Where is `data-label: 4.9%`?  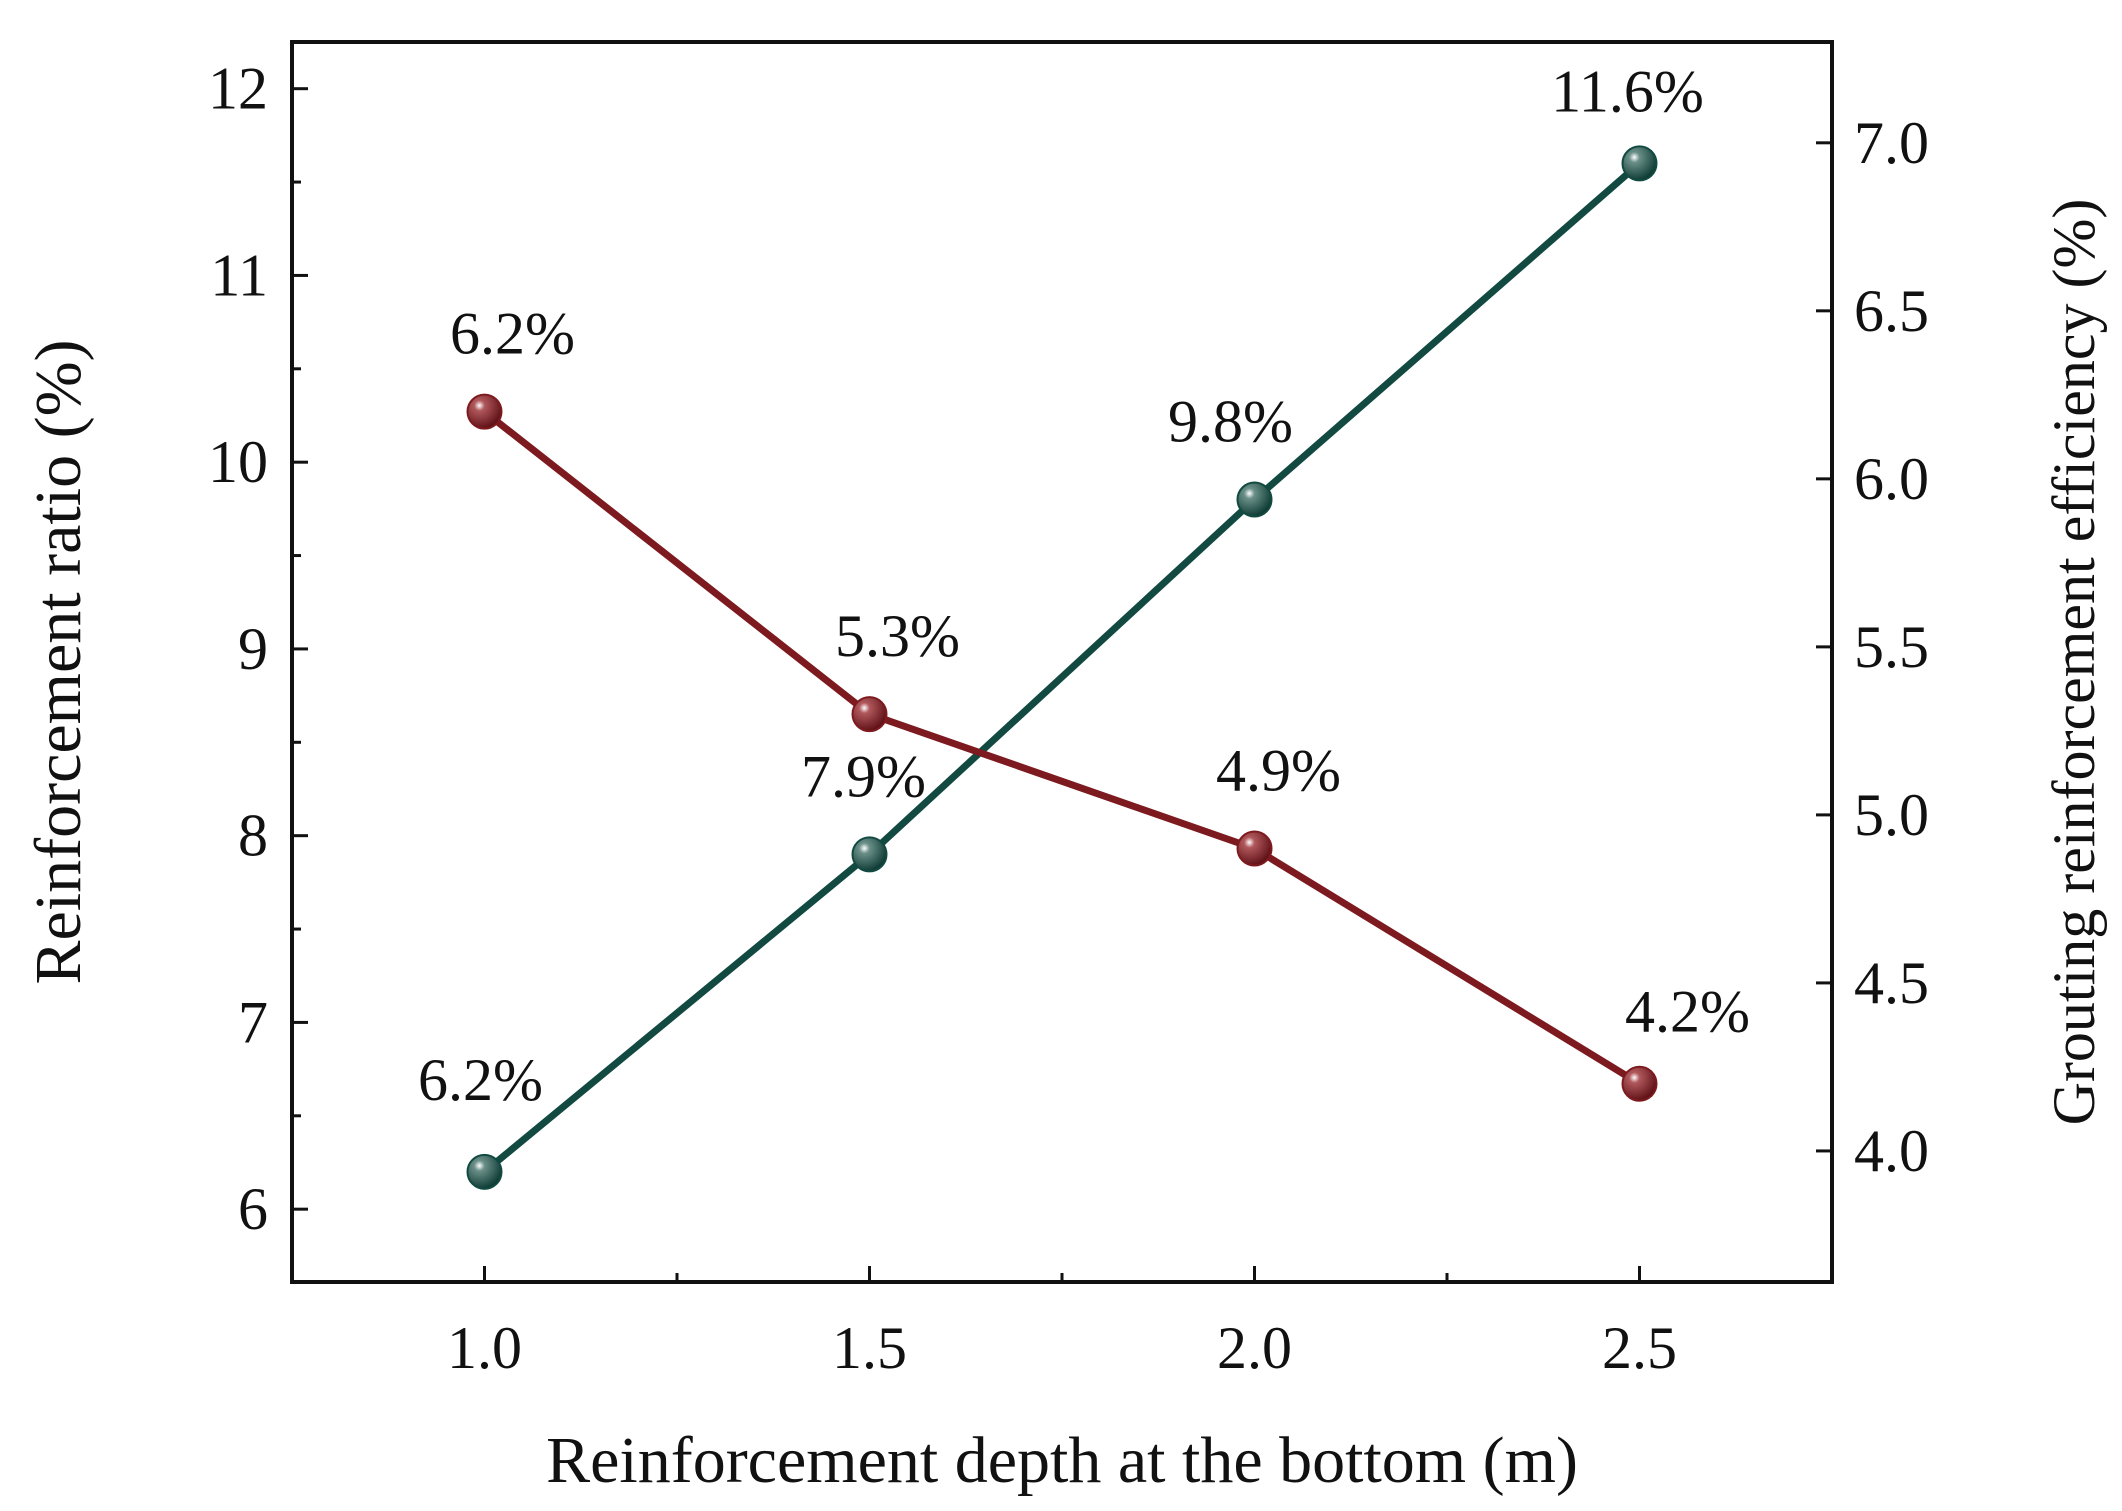
data-label: 4.9% is located at coordinates (1278, 771).